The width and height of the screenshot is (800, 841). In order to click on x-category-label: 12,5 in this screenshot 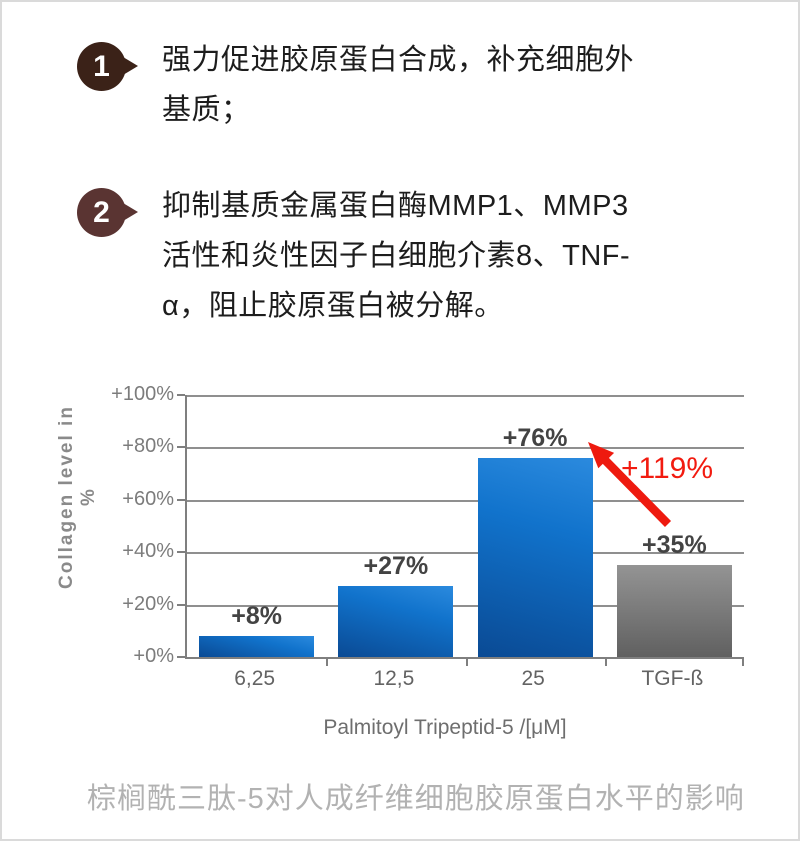, I will do `click(394, 678)`.